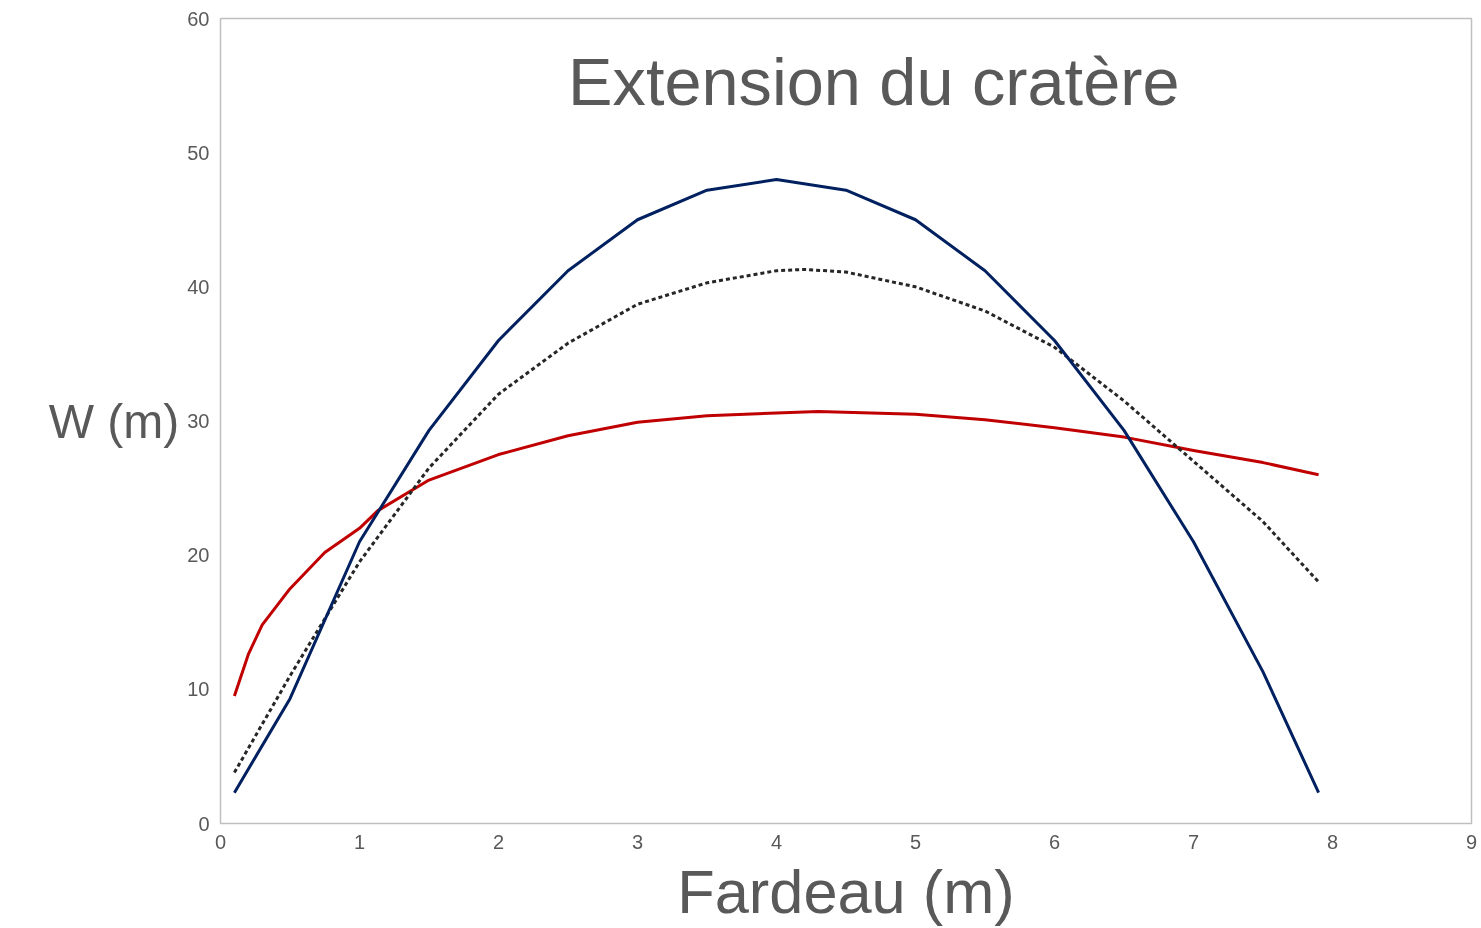  Describe the element at coordinates (198, 152) in the screenshot. I see `y-tick-label: 50` at that location.